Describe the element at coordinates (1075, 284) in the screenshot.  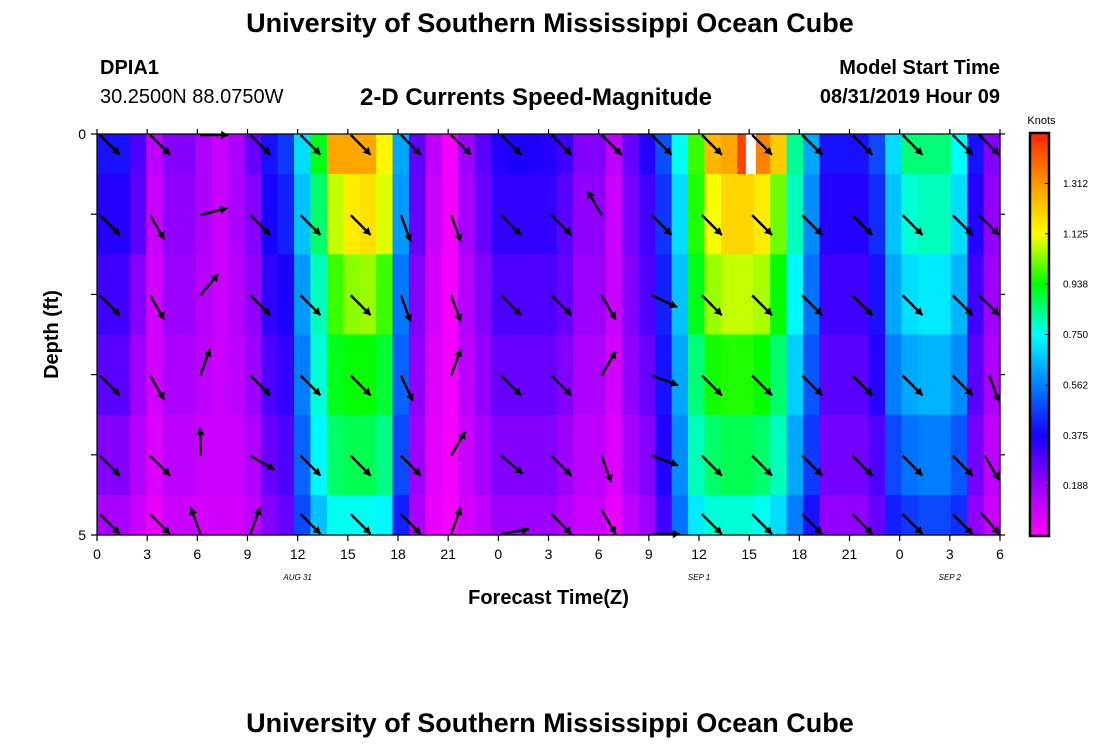
I see `colorbar-tick-label: 0.938` at that location.